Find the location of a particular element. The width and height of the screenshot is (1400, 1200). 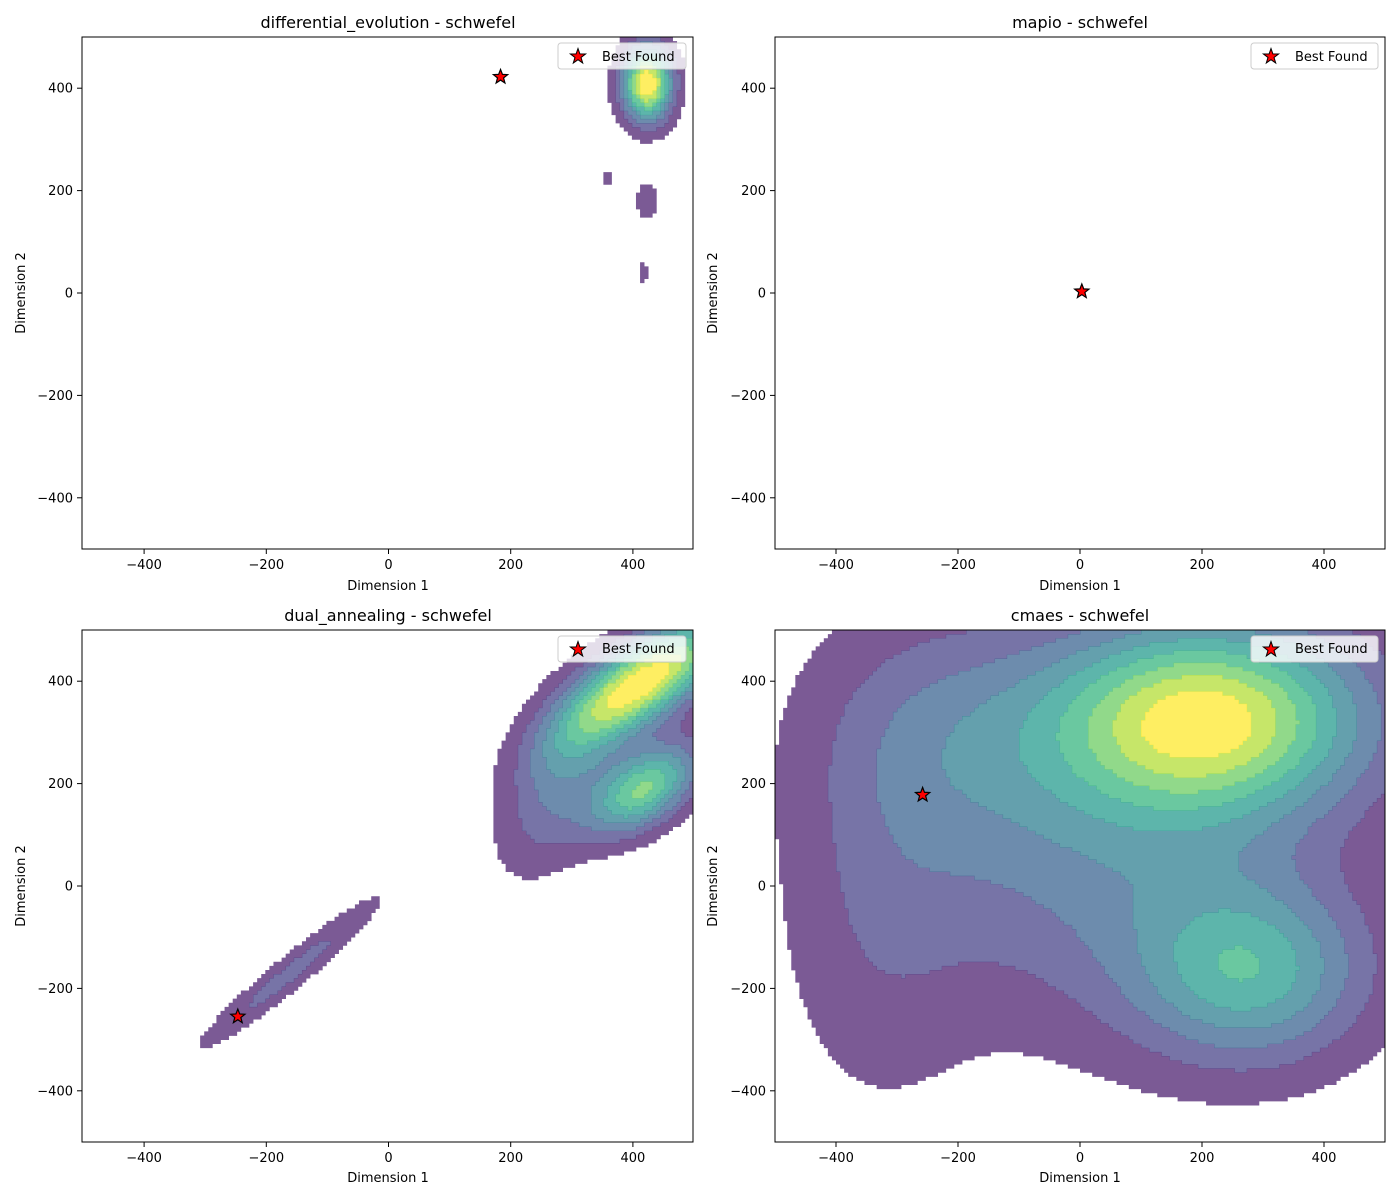

legend-label: Best Found is located at coordinates (1331, 57).